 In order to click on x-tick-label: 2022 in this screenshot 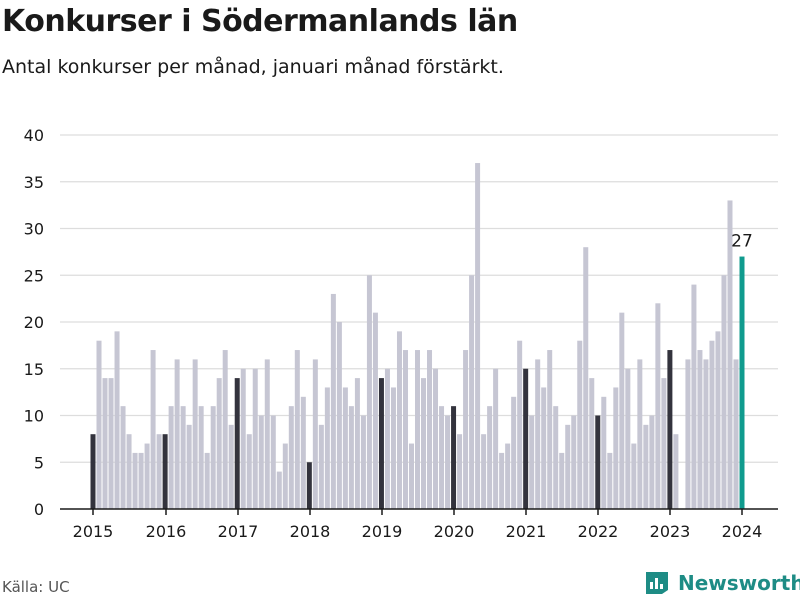, I will do `click(598, 531)`.